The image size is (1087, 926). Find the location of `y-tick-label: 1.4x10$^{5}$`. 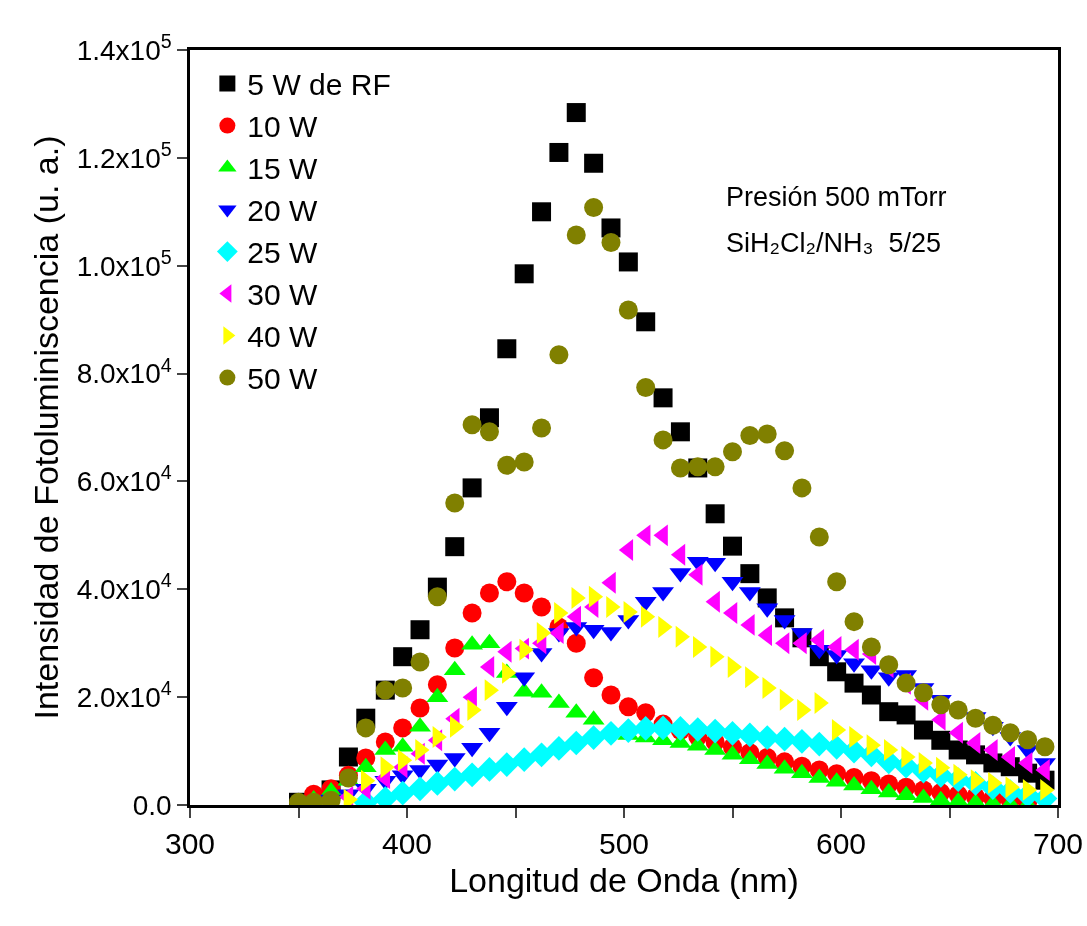

y-tick-label: 1.4x10$^{5}$ is located at coordinates (124, 48).